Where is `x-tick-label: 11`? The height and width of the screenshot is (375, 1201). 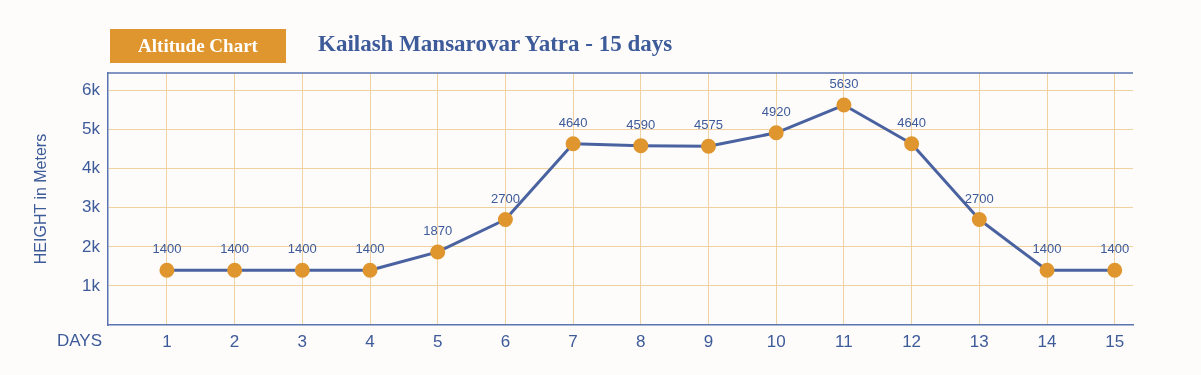 x-tick-label: 11 is located at coordinates (844, 341).